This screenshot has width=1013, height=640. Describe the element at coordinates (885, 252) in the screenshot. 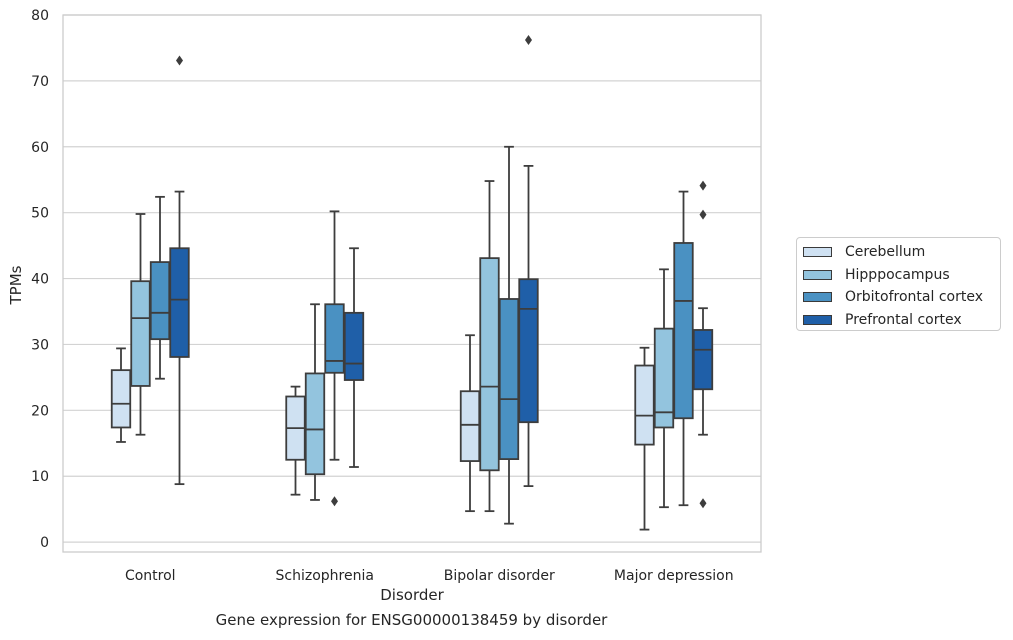

I see `legend-label: Cerebellum` at that location.